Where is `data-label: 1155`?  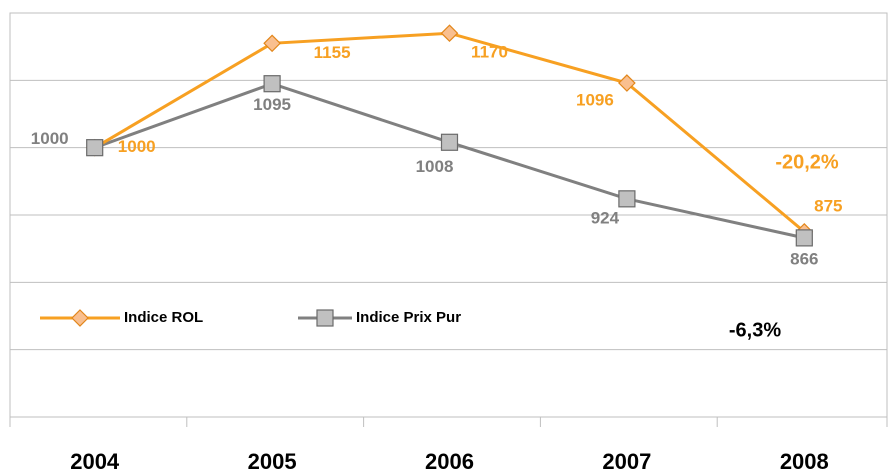 data-label: 1155 is located at coordinates (332, 52).